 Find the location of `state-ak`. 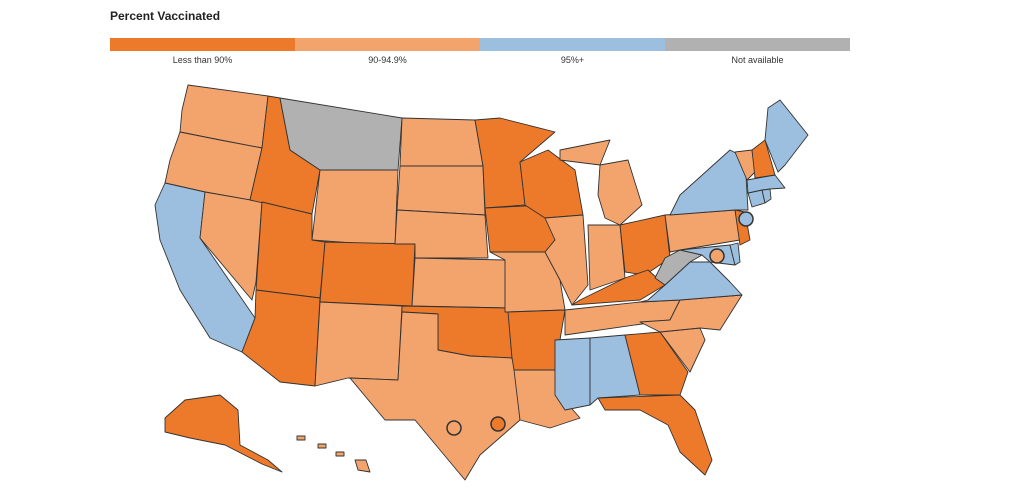

state-ak is located at coordinates (223, 433).